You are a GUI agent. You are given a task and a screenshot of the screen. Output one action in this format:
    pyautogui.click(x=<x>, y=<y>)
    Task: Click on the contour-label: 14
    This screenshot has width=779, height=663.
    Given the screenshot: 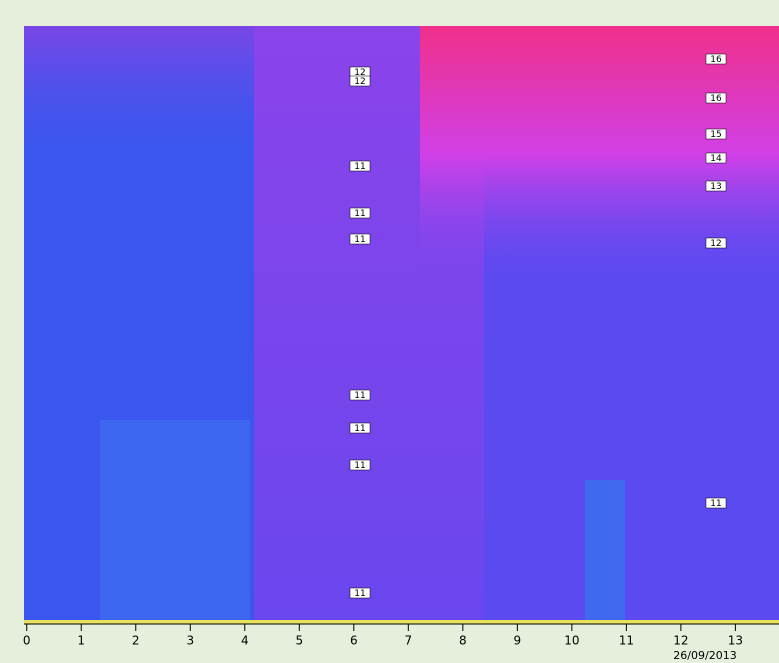 What is the action you would take?
    pyautogui.click(x=716, y=159)
    